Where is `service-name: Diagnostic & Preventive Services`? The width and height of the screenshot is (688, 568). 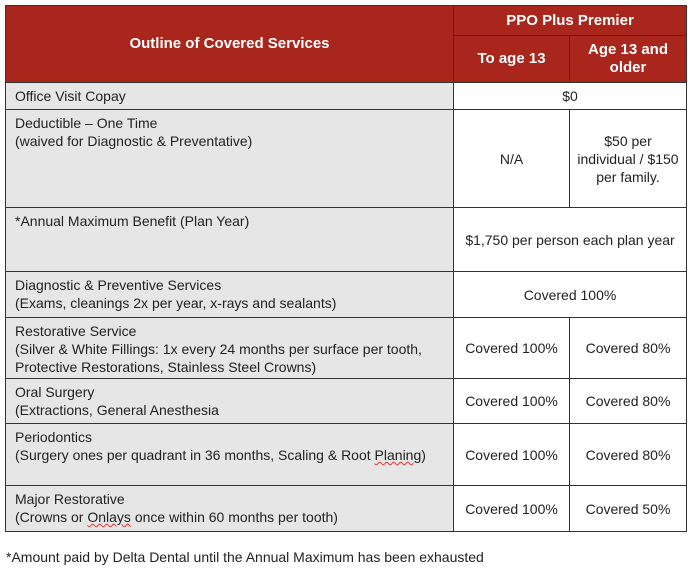 service-name: Diagnostic & Preventive Services is located at coordinates (118, 285).